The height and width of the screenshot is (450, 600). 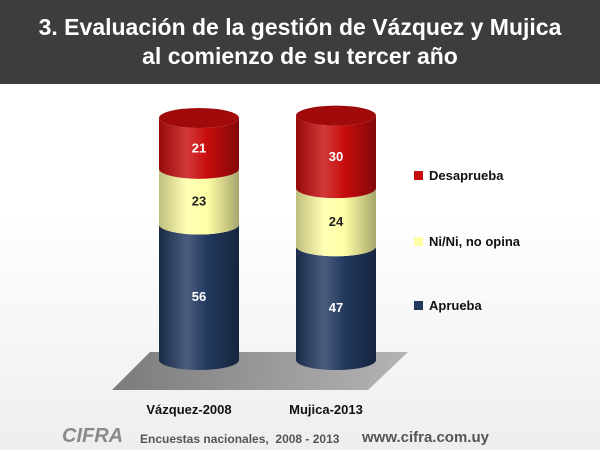 I want to click on category-labels: Vázquez-2008 Mujica-2013, so click(x=254, y=409).